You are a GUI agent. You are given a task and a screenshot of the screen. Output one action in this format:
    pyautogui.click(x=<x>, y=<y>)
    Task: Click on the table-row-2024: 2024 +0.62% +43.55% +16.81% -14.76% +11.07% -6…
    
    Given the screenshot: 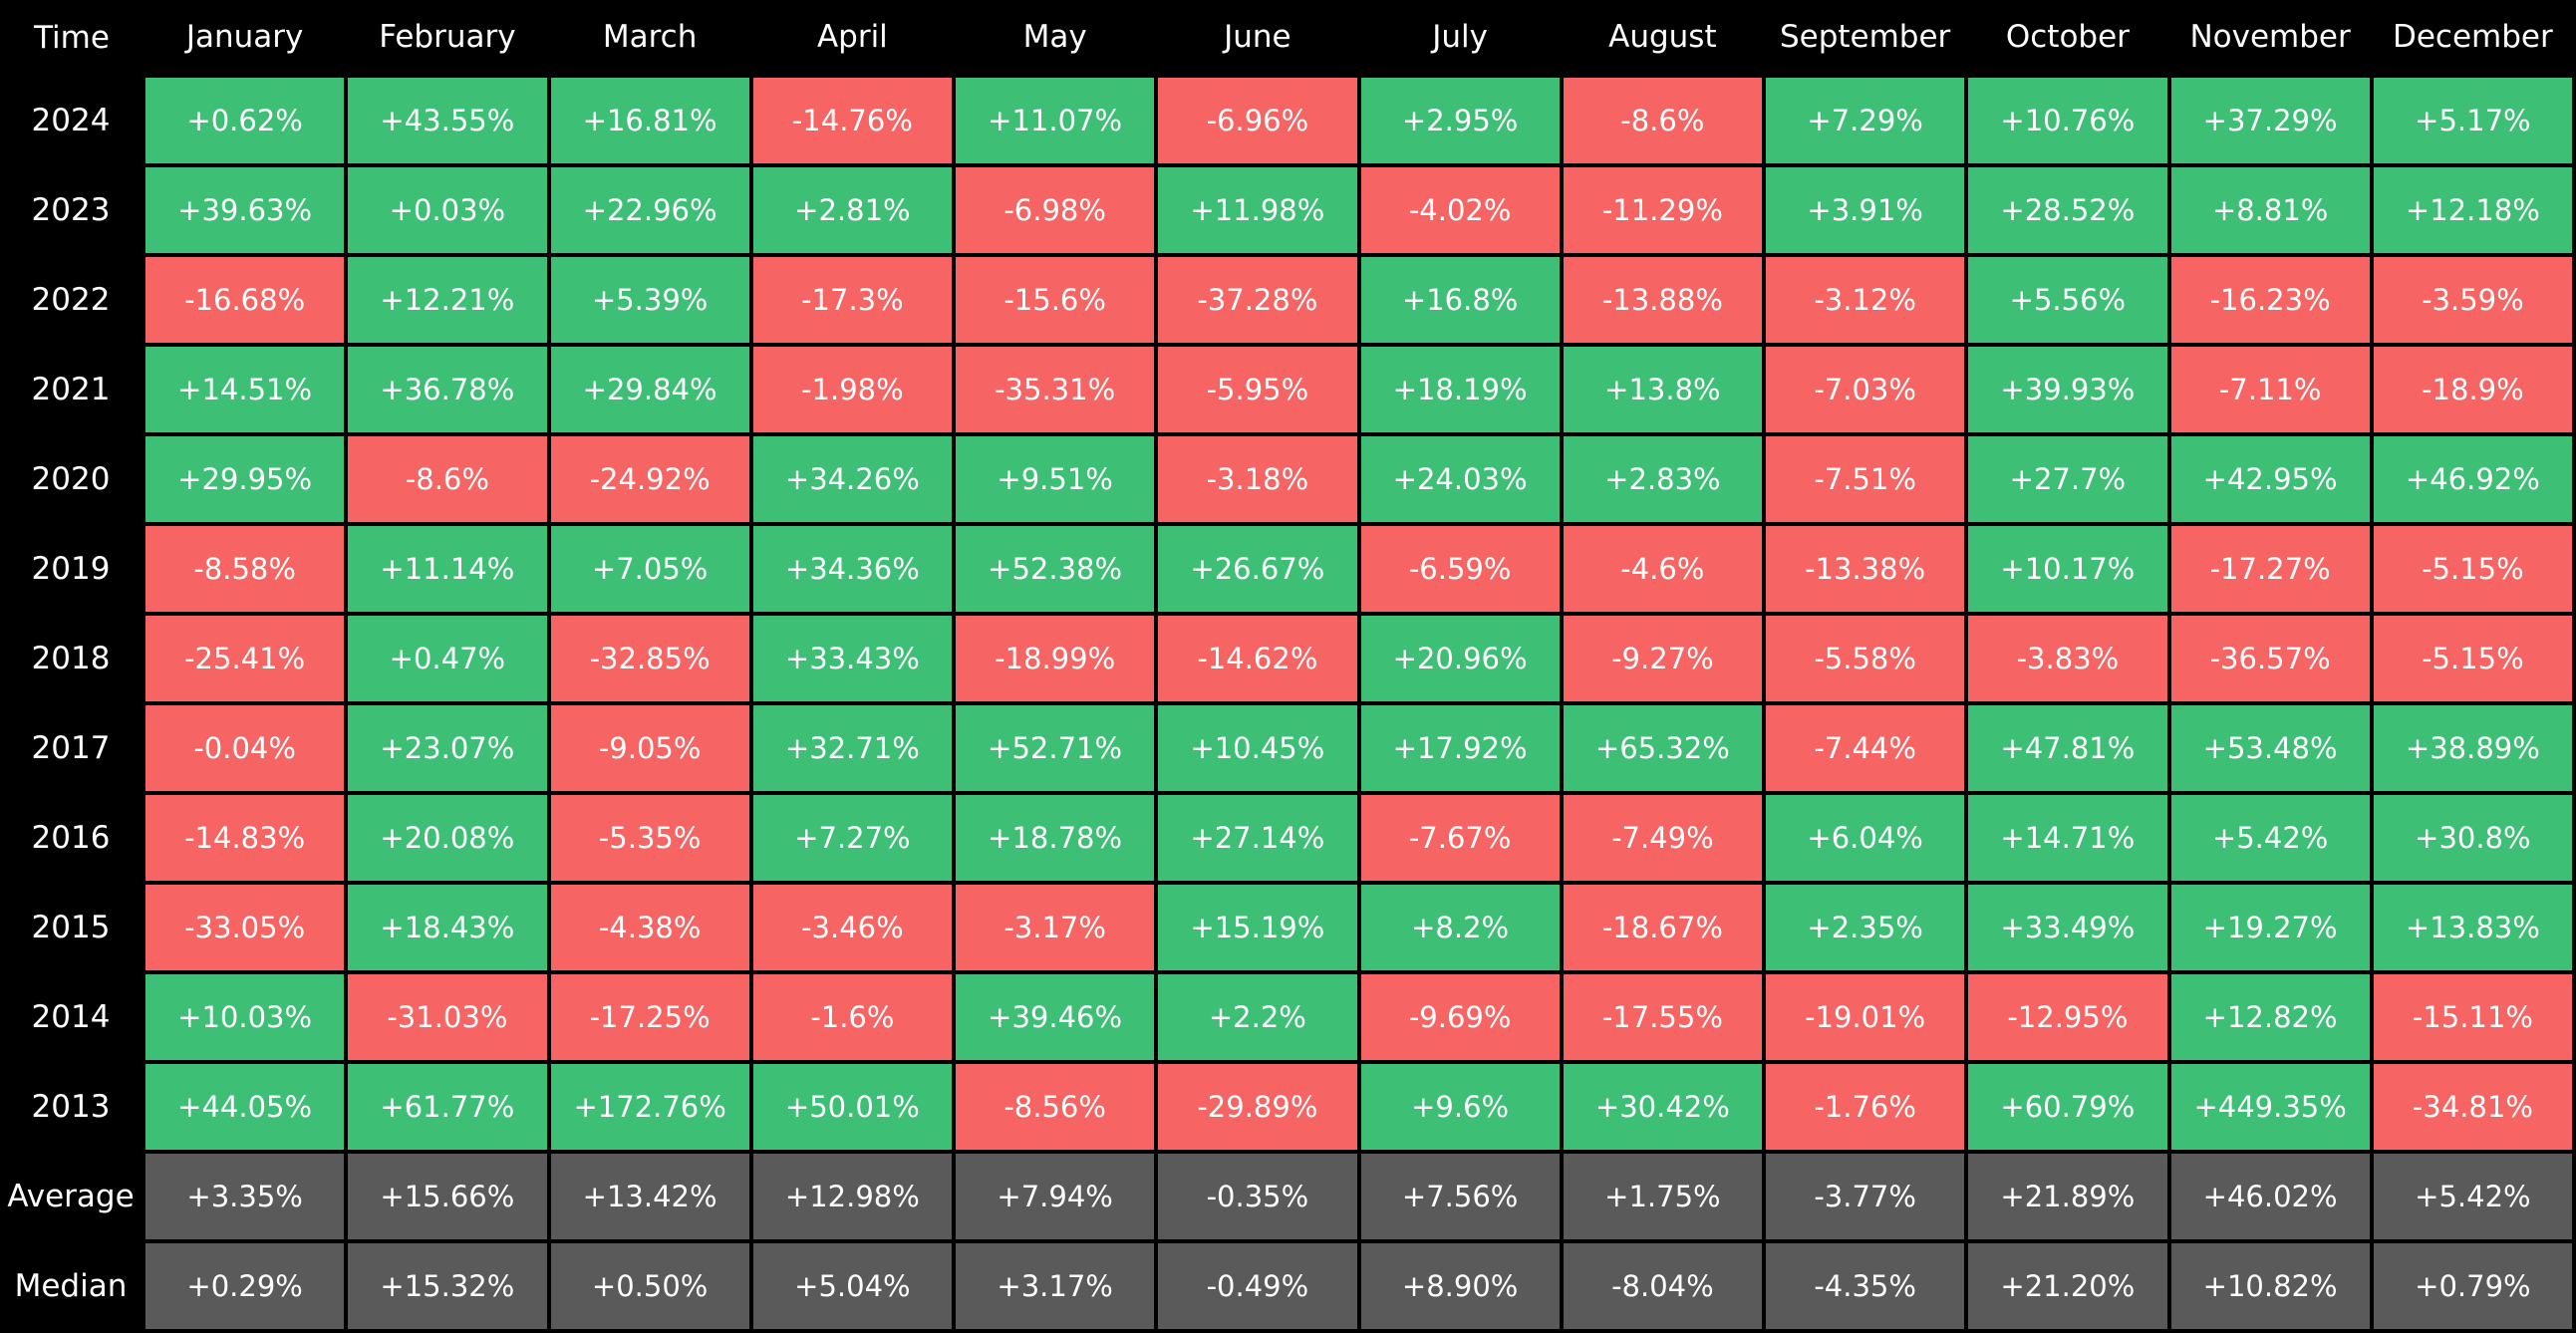 What is the action you would take?
    pyautogui.click(x=1288, y=120)
    